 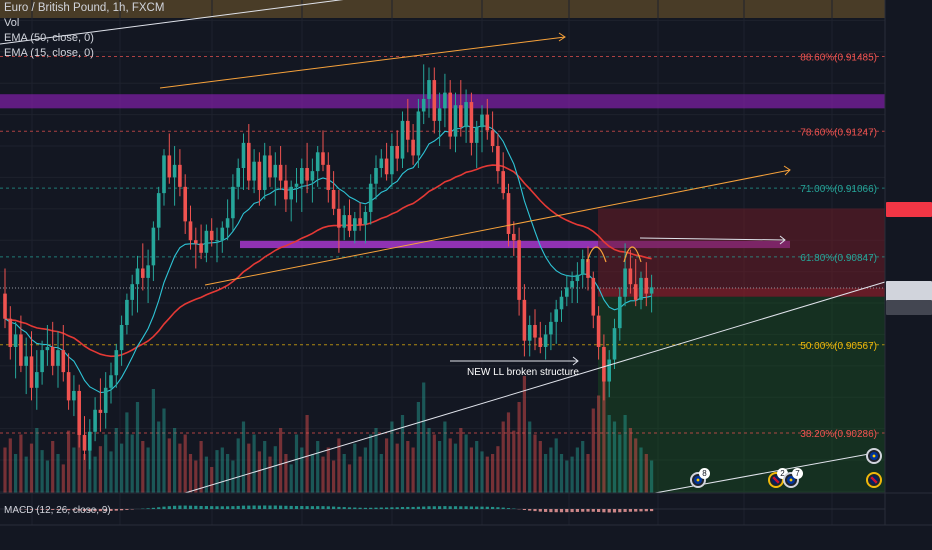 What do you see at coordinates (793, 478) in the screenshot?
I see `economic-event-icon: 7` at bounding box center [793, 478].